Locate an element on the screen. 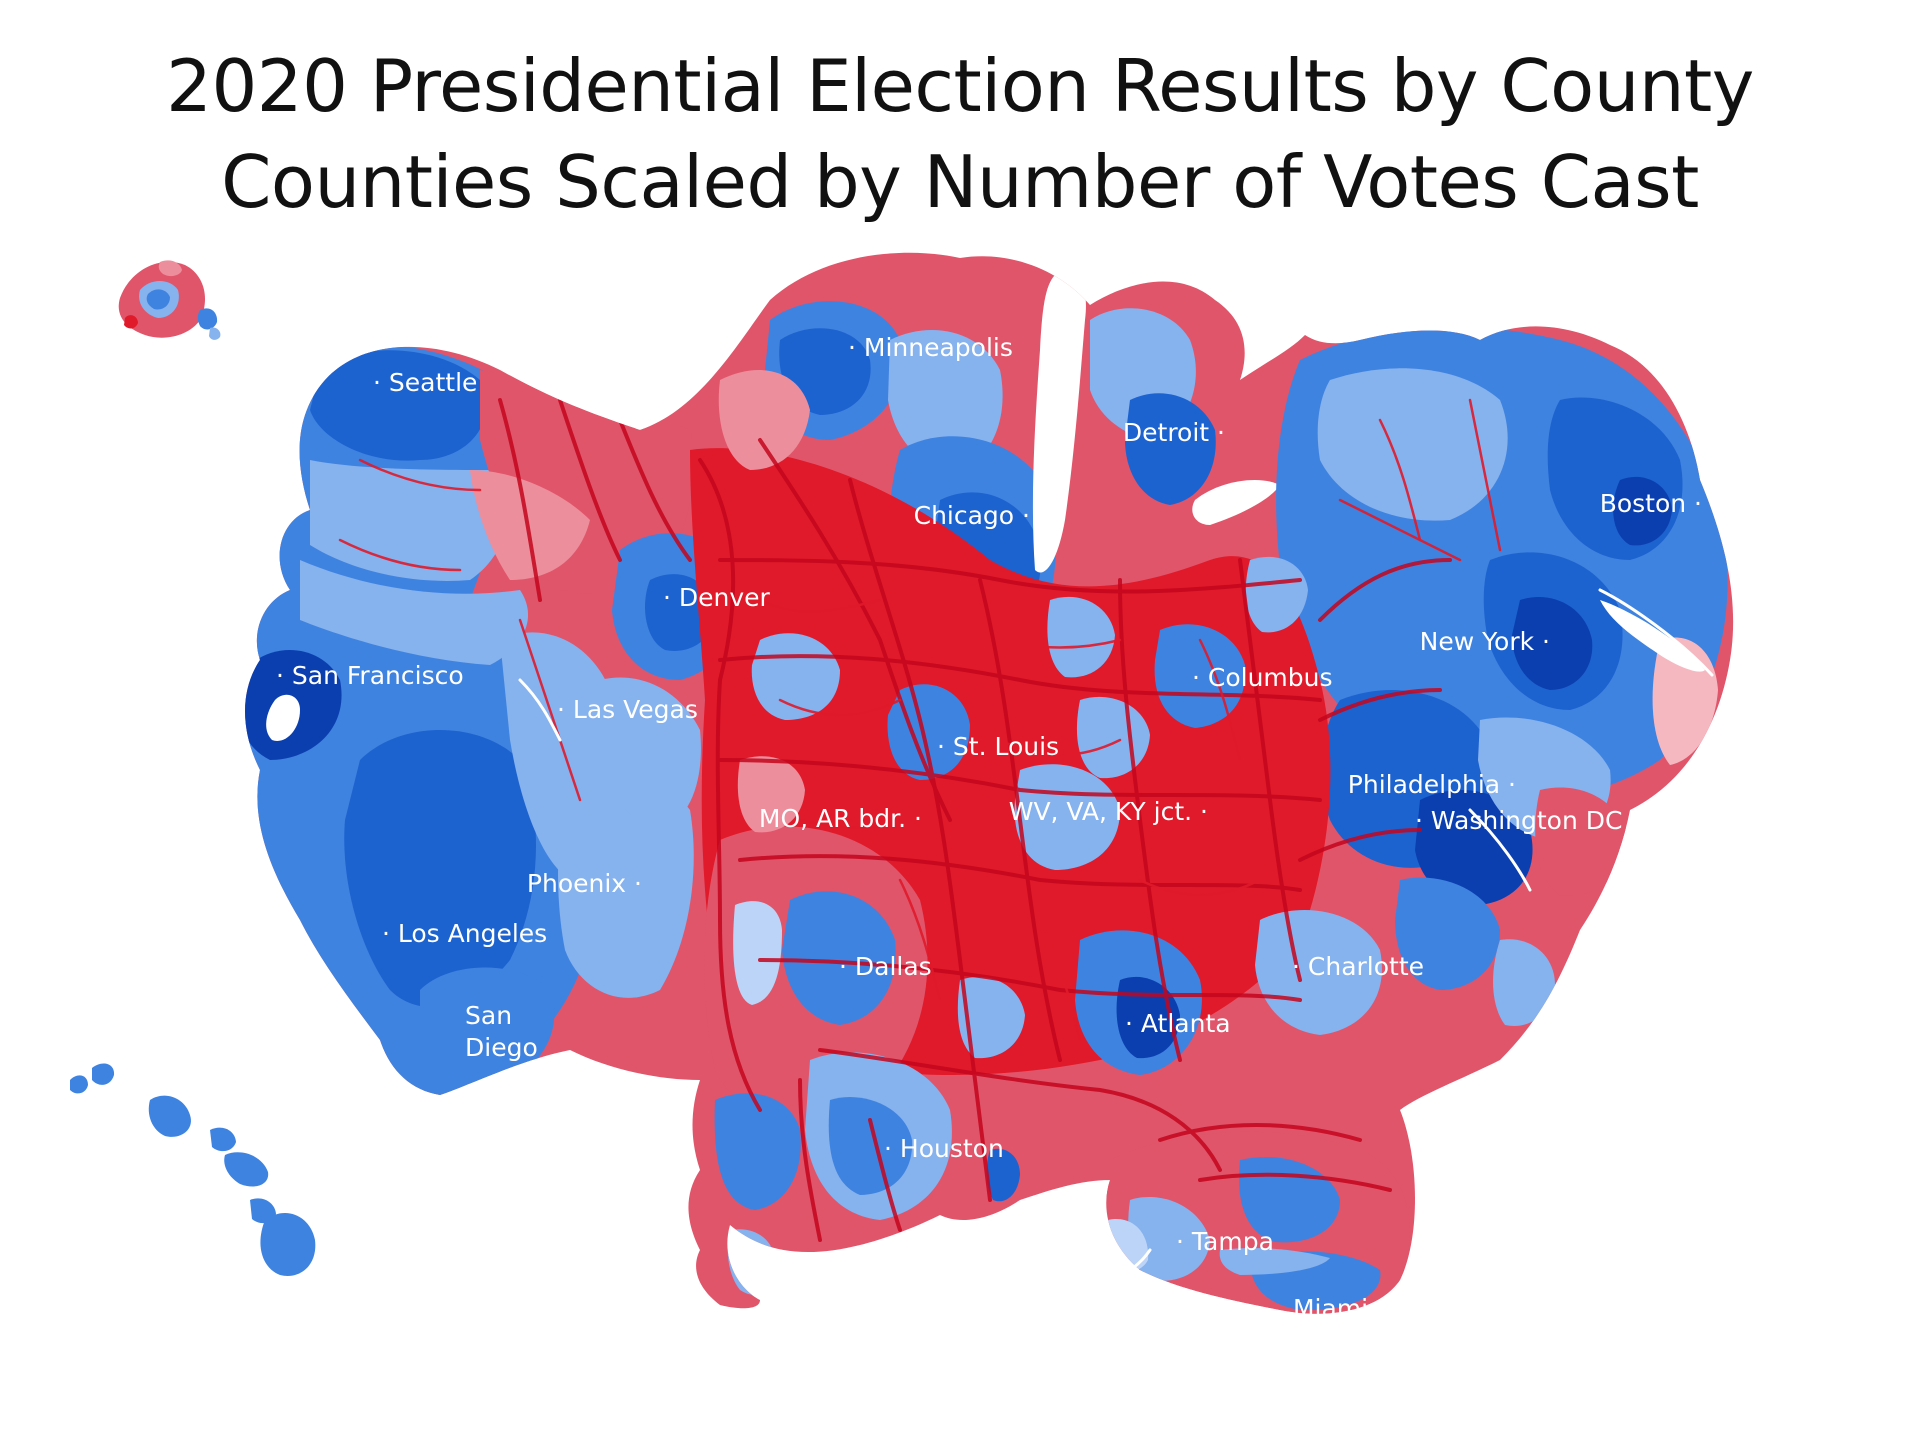  city-label-washington-dc: · Washington DC is located at coordinates (1518, 820).